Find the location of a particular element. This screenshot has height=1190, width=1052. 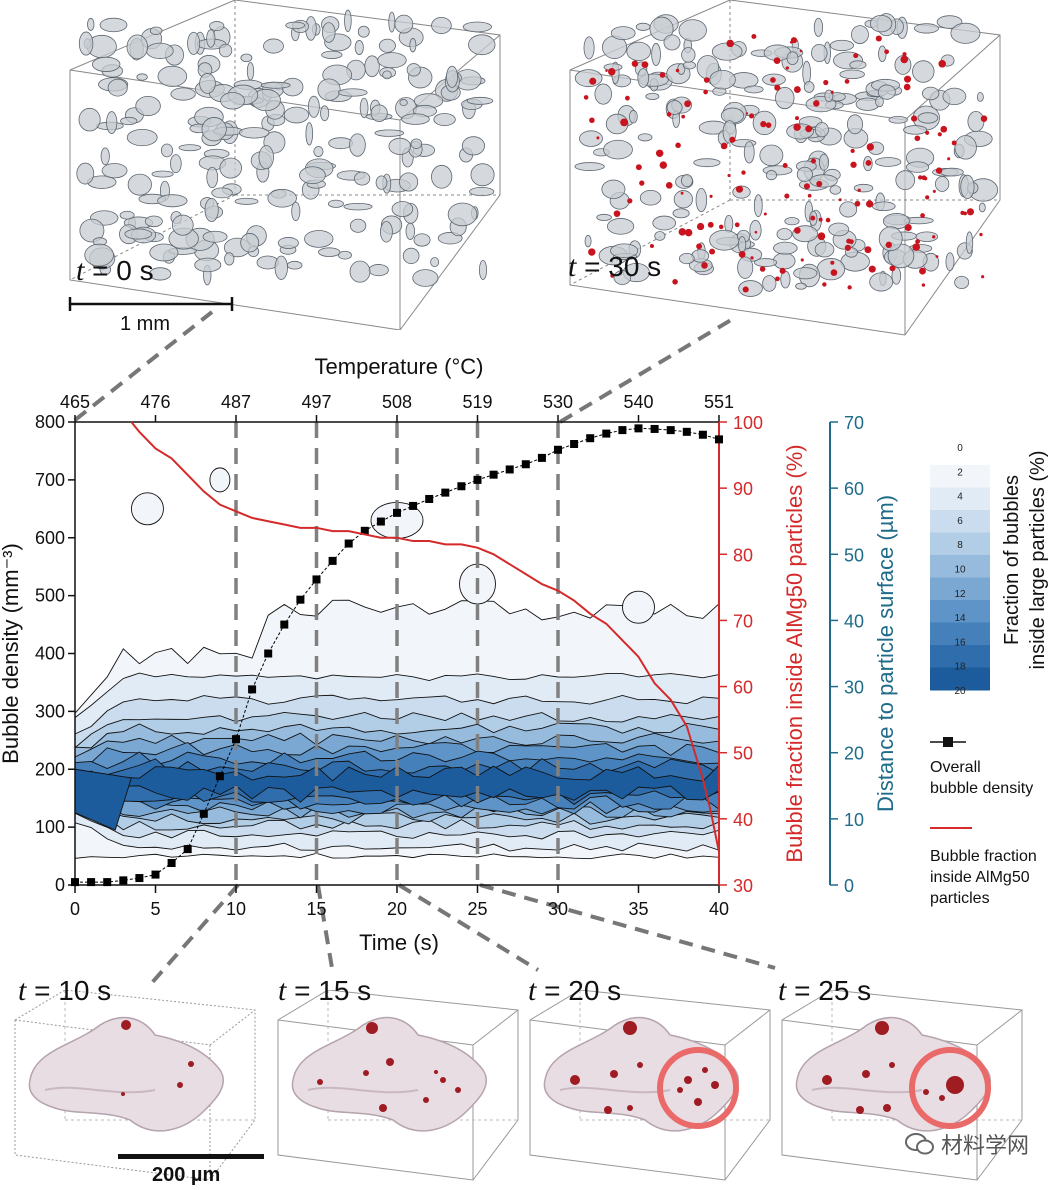

x-tick-label: 15 is located at coordinates (316, 909).